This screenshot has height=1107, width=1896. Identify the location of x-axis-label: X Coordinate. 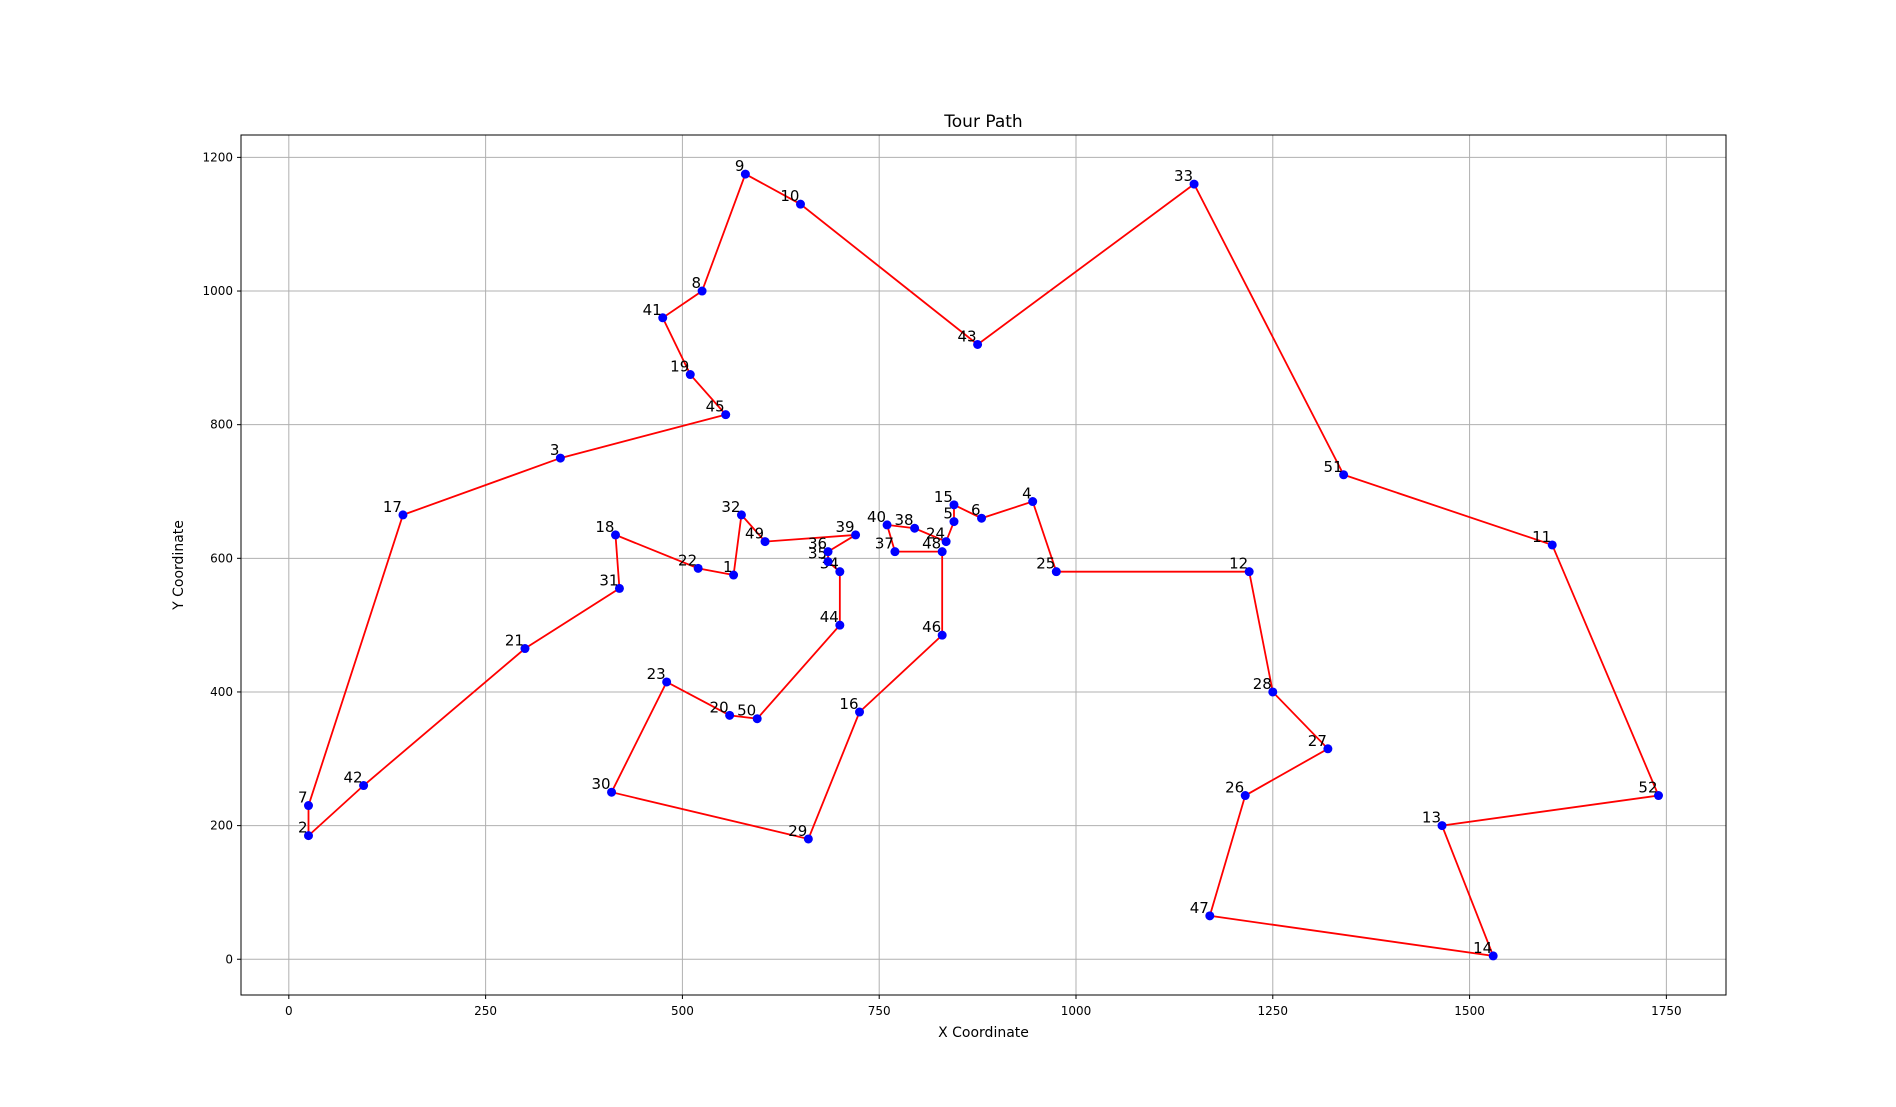
(983, 1033).